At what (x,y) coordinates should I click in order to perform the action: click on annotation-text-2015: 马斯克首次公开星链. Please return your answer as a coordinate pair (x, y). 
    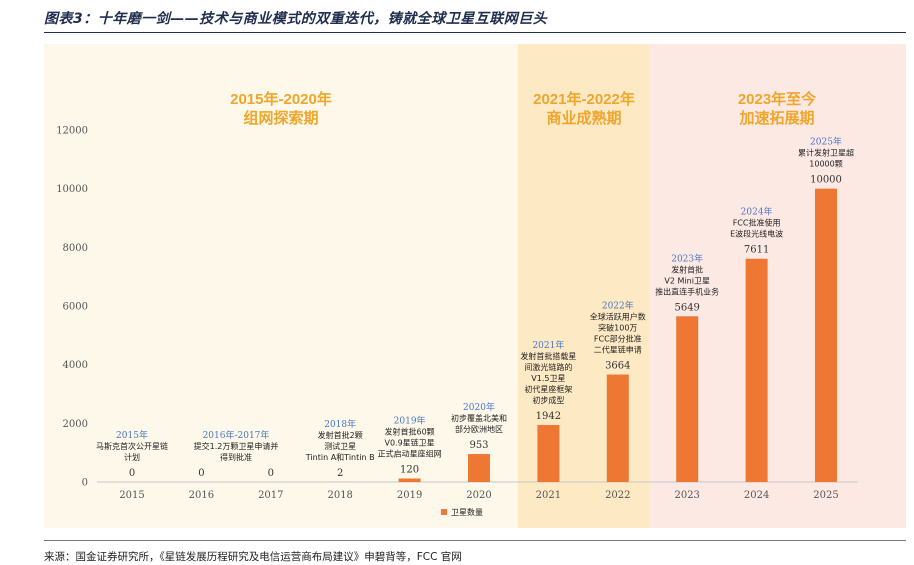
    Looking at the image, I should click on (132, 446).